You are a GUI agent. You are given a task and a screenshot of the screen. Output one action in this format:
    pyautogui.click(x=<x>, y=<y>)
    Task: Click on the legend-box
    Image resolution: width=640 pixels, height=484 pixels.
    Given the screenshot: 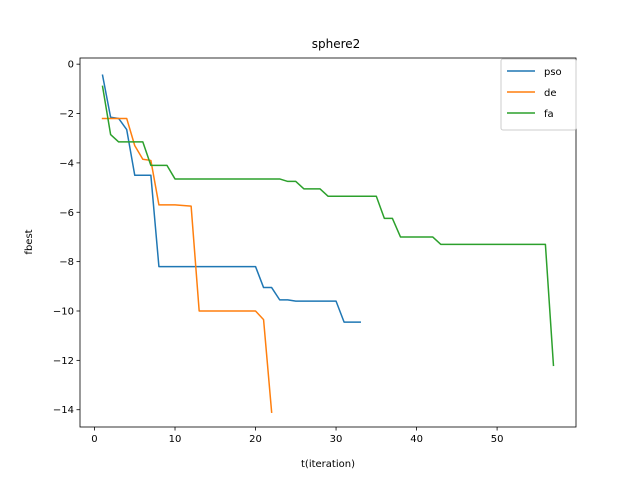 What is the action you would take?
    pyautogui.click(x=538, y=94)
    